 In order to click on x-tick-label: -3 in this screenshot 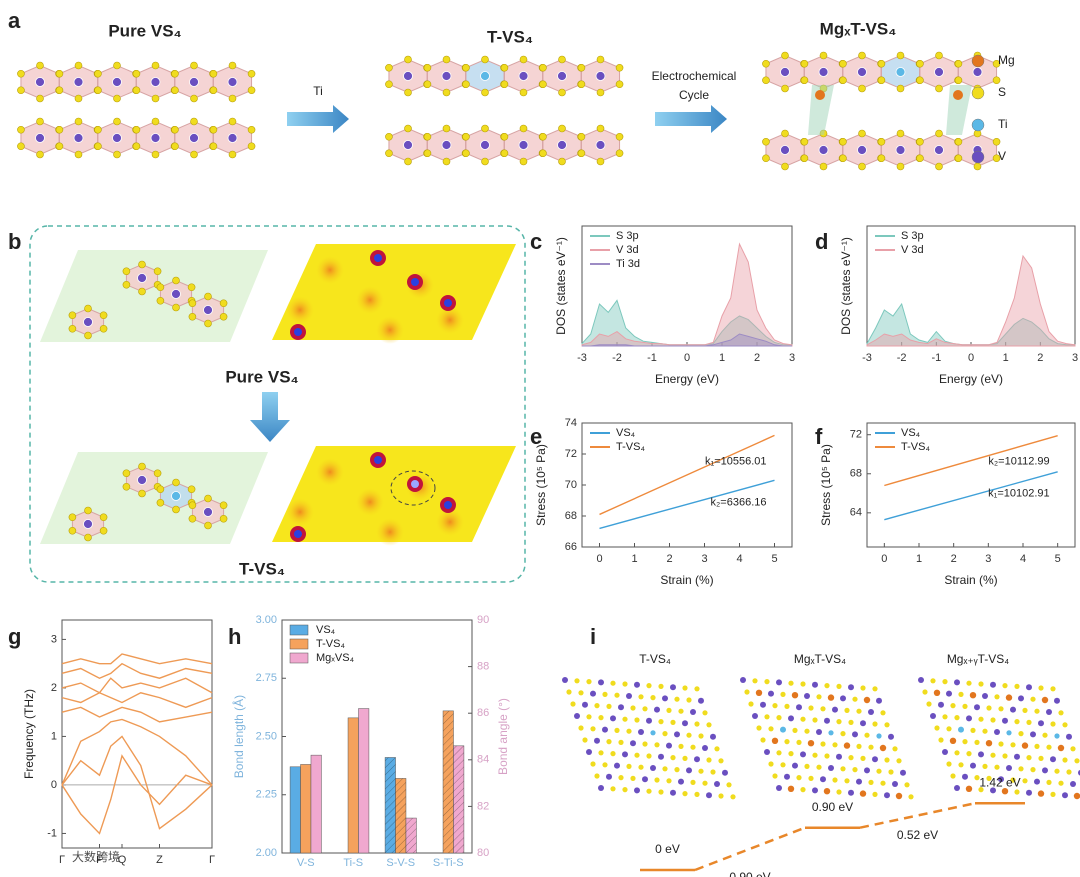, I will do `click(582, 358)`.